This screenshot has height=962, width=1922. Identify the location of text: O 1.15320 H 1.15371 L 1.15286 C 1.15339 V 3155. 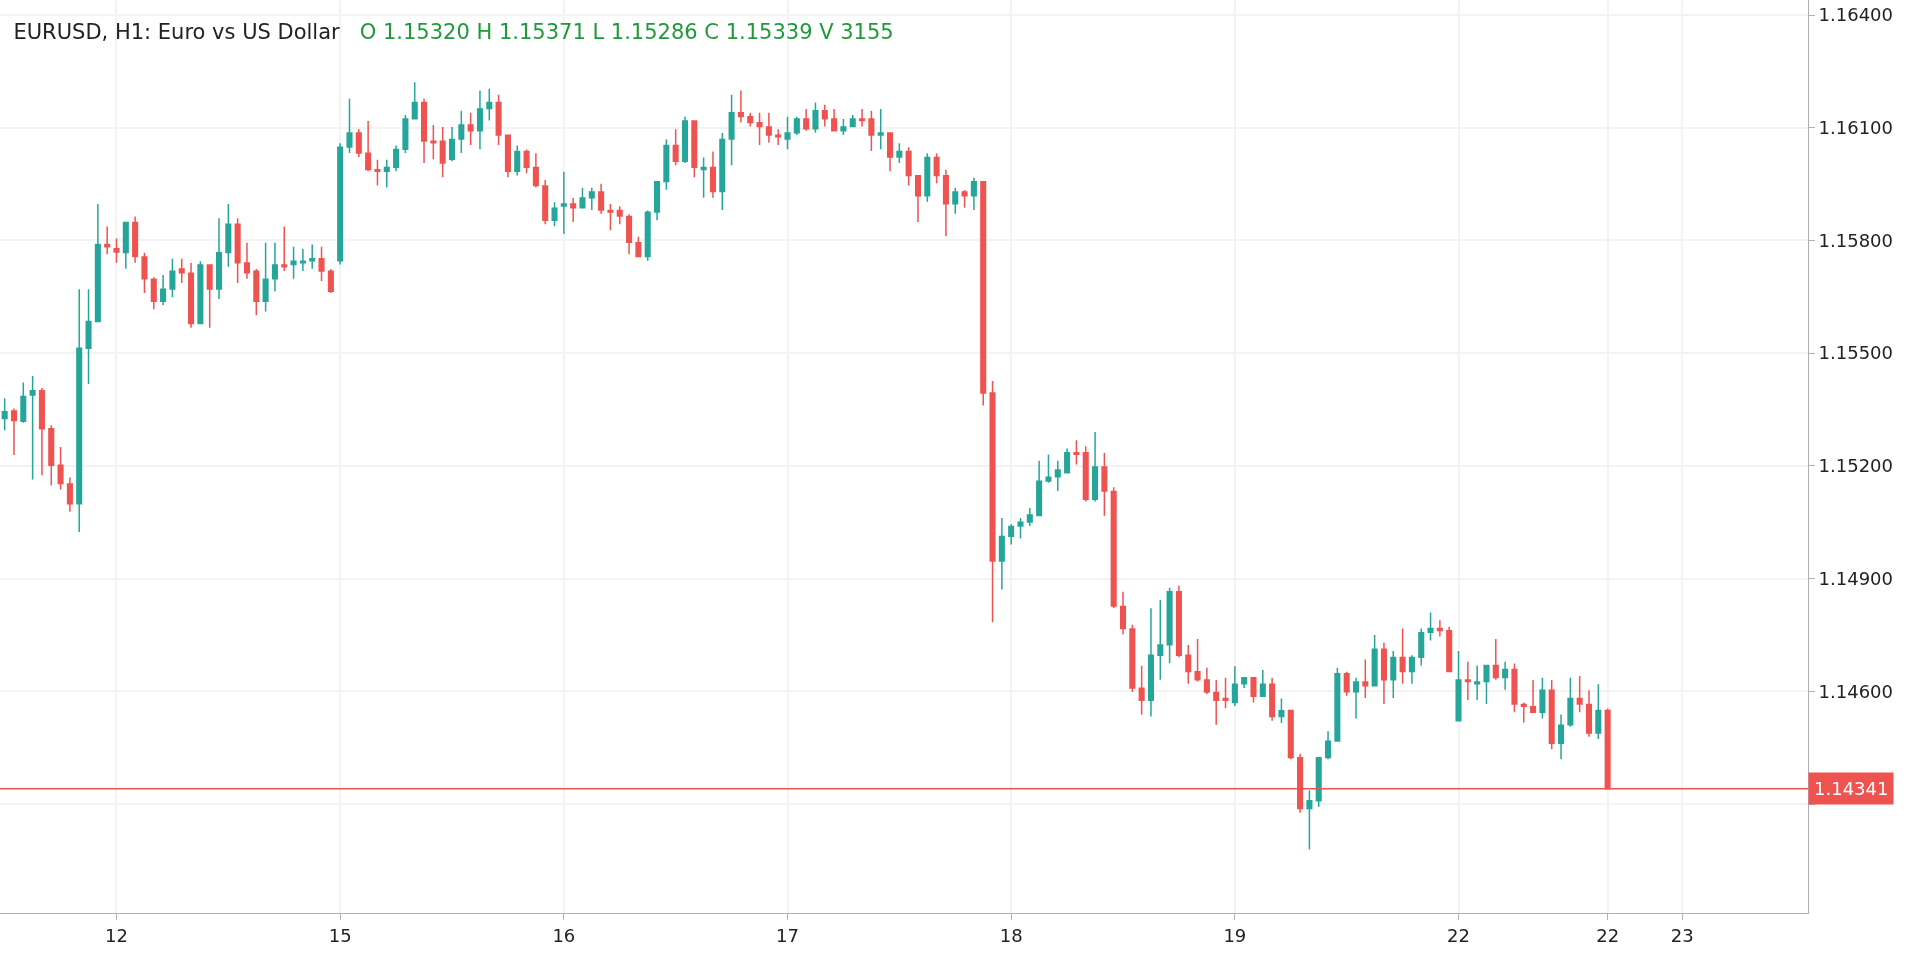
(626, 31).